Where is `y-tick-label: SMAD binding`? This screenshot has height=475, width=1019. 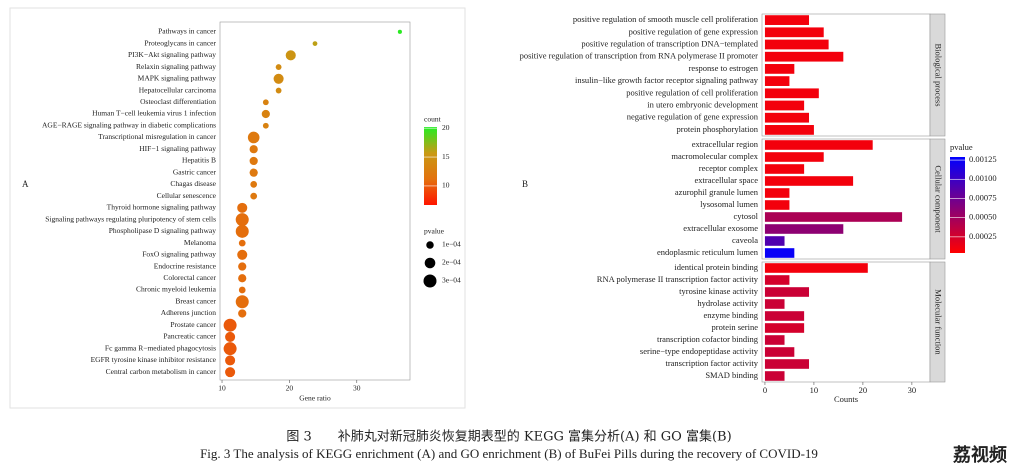
y-tick-label: SMAD binding is located at coordinates (731, 375).